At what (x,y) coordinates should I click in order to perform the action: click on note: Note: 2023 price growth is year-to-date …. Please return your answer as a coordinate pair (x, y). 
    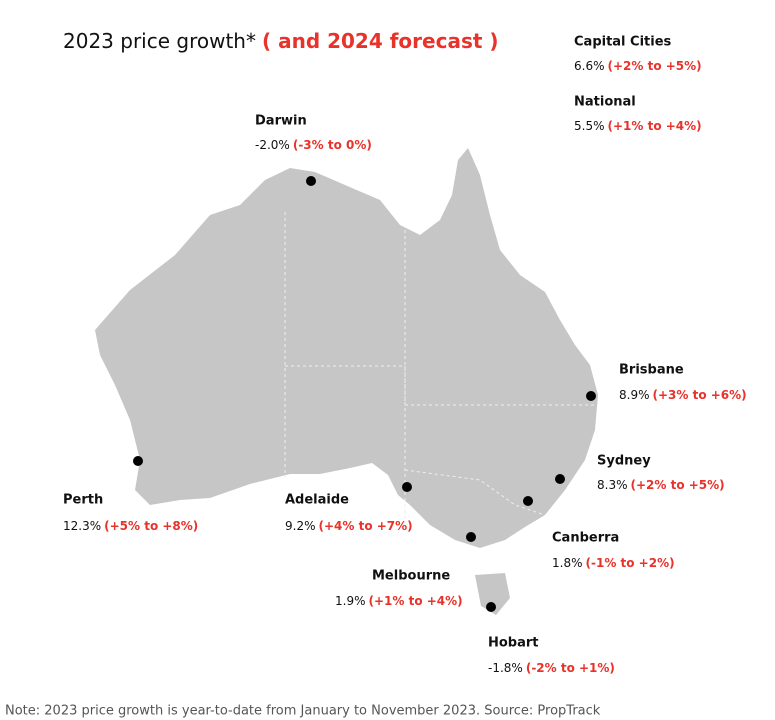
    Looking at the image, I should click on (303, 711).